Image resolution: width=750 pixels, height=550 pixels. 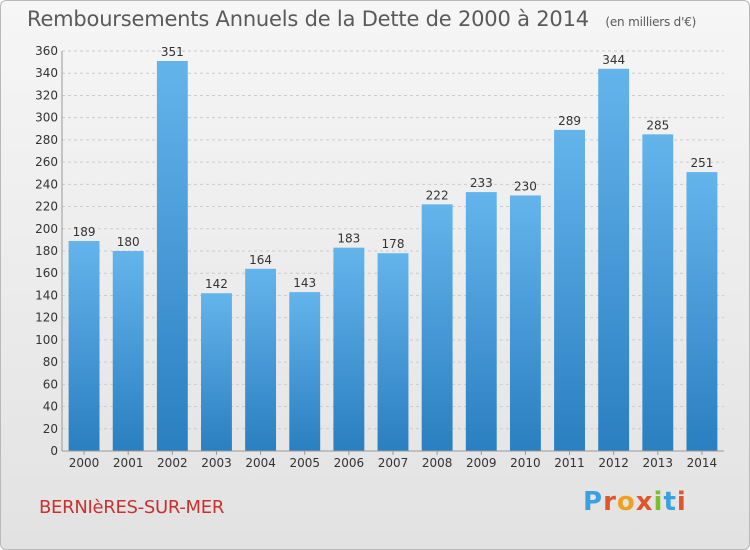 What do you see at coordinates (50, 384) in the screenshot?
I see `y-tick-label: 60` at bounding box center [50, 384].